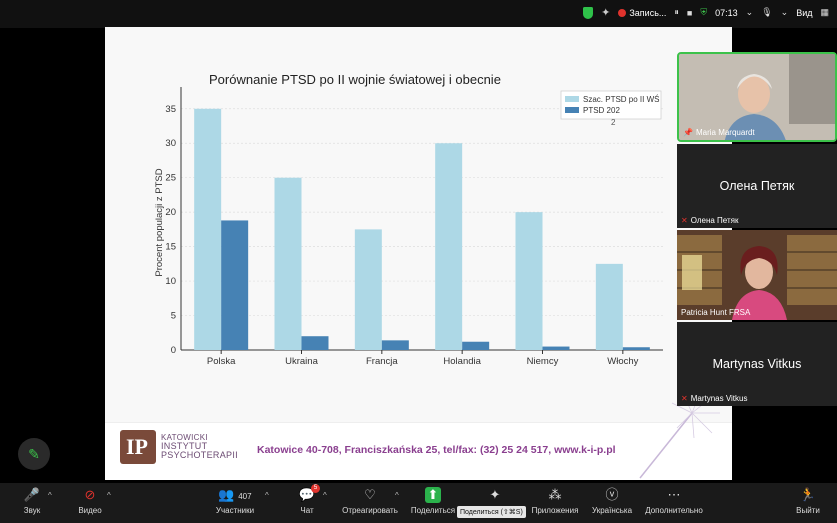 This screenshot has width=837, height=523. I want to click on x-tick-label: Holandia, so click(462, 361).